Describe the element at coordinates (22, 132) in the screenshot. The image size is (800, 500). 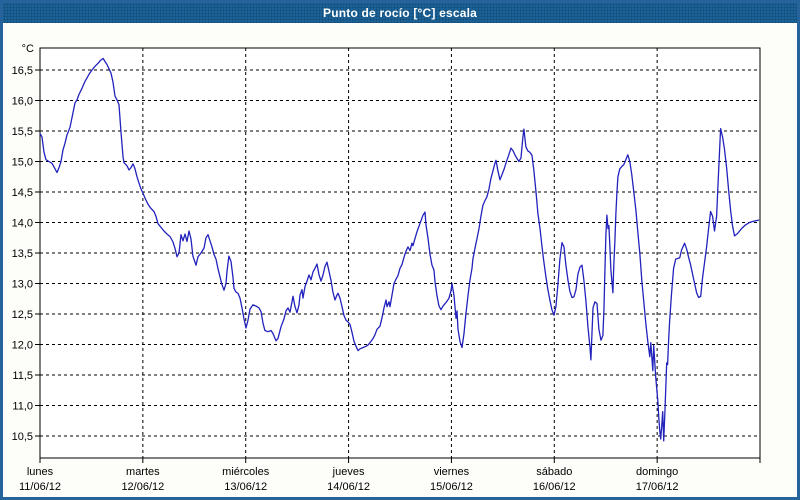
I see `y-tick-label: 15,5` at that location.